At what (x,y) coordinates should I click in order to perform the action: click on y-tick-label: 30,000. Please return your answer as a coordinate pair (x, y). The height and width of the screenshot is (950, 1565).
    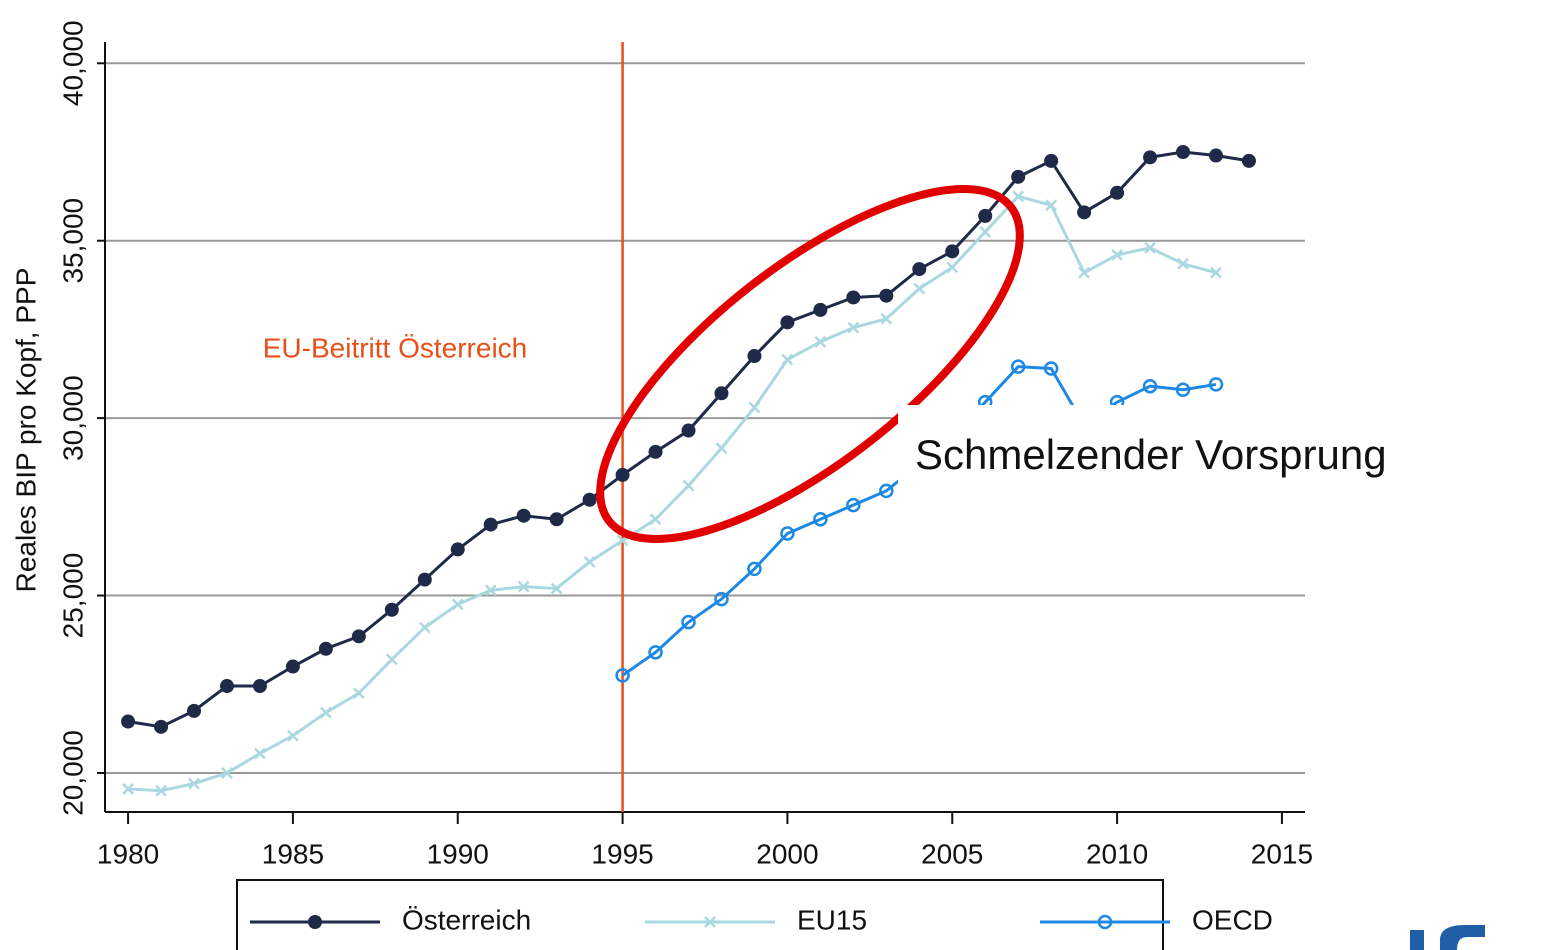
    Looking at the image, I should click on (72, 418).